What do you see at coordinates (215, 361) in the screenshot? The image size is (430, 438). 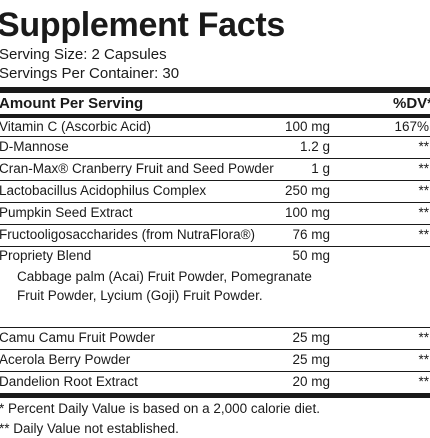 I see `table-row: Acerola Berry Powder 25 mg **` at bounding box center [215, 361].